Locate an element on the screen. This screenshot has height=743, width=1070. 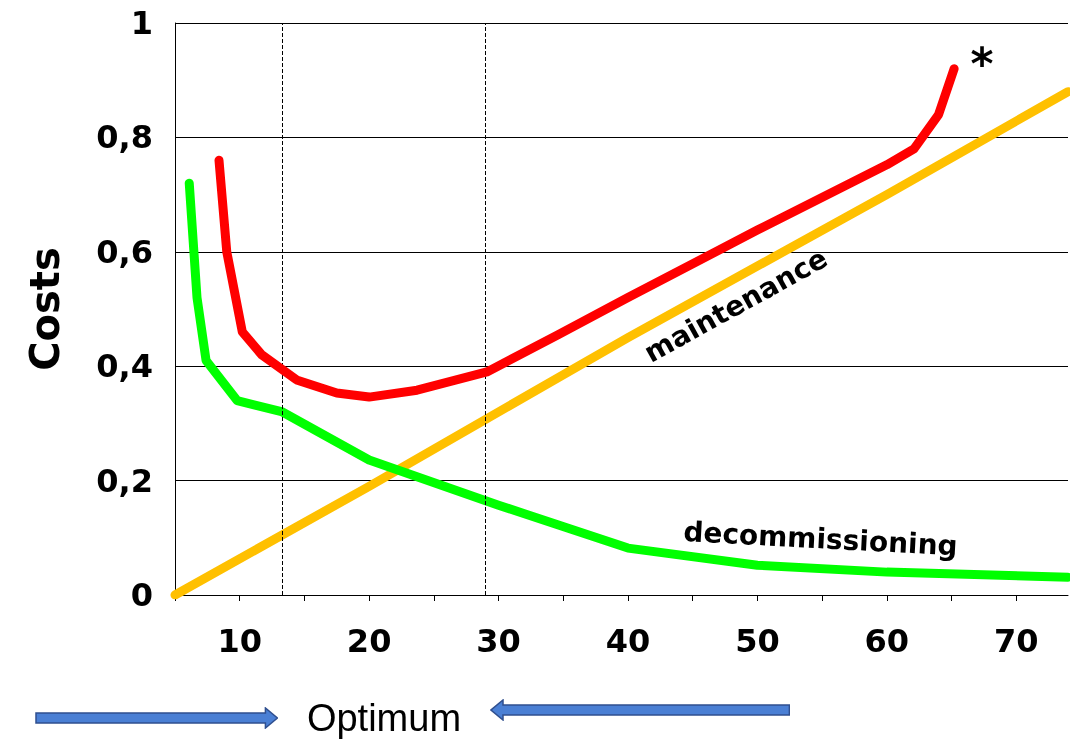
x-tick-label: 50 is located at coordinates (757, 641).